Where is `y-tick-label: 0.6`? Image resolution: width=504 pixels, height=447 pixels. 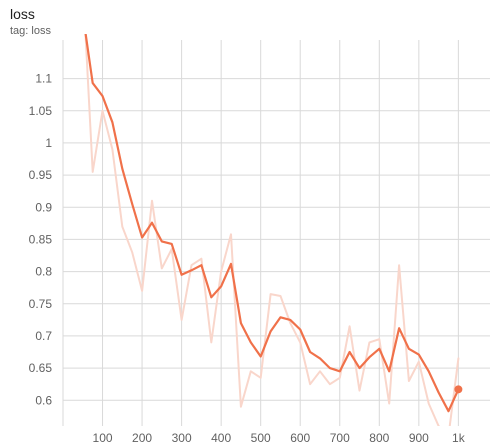
y-tick-label: 0.6 is located at coordinates (43, 400).